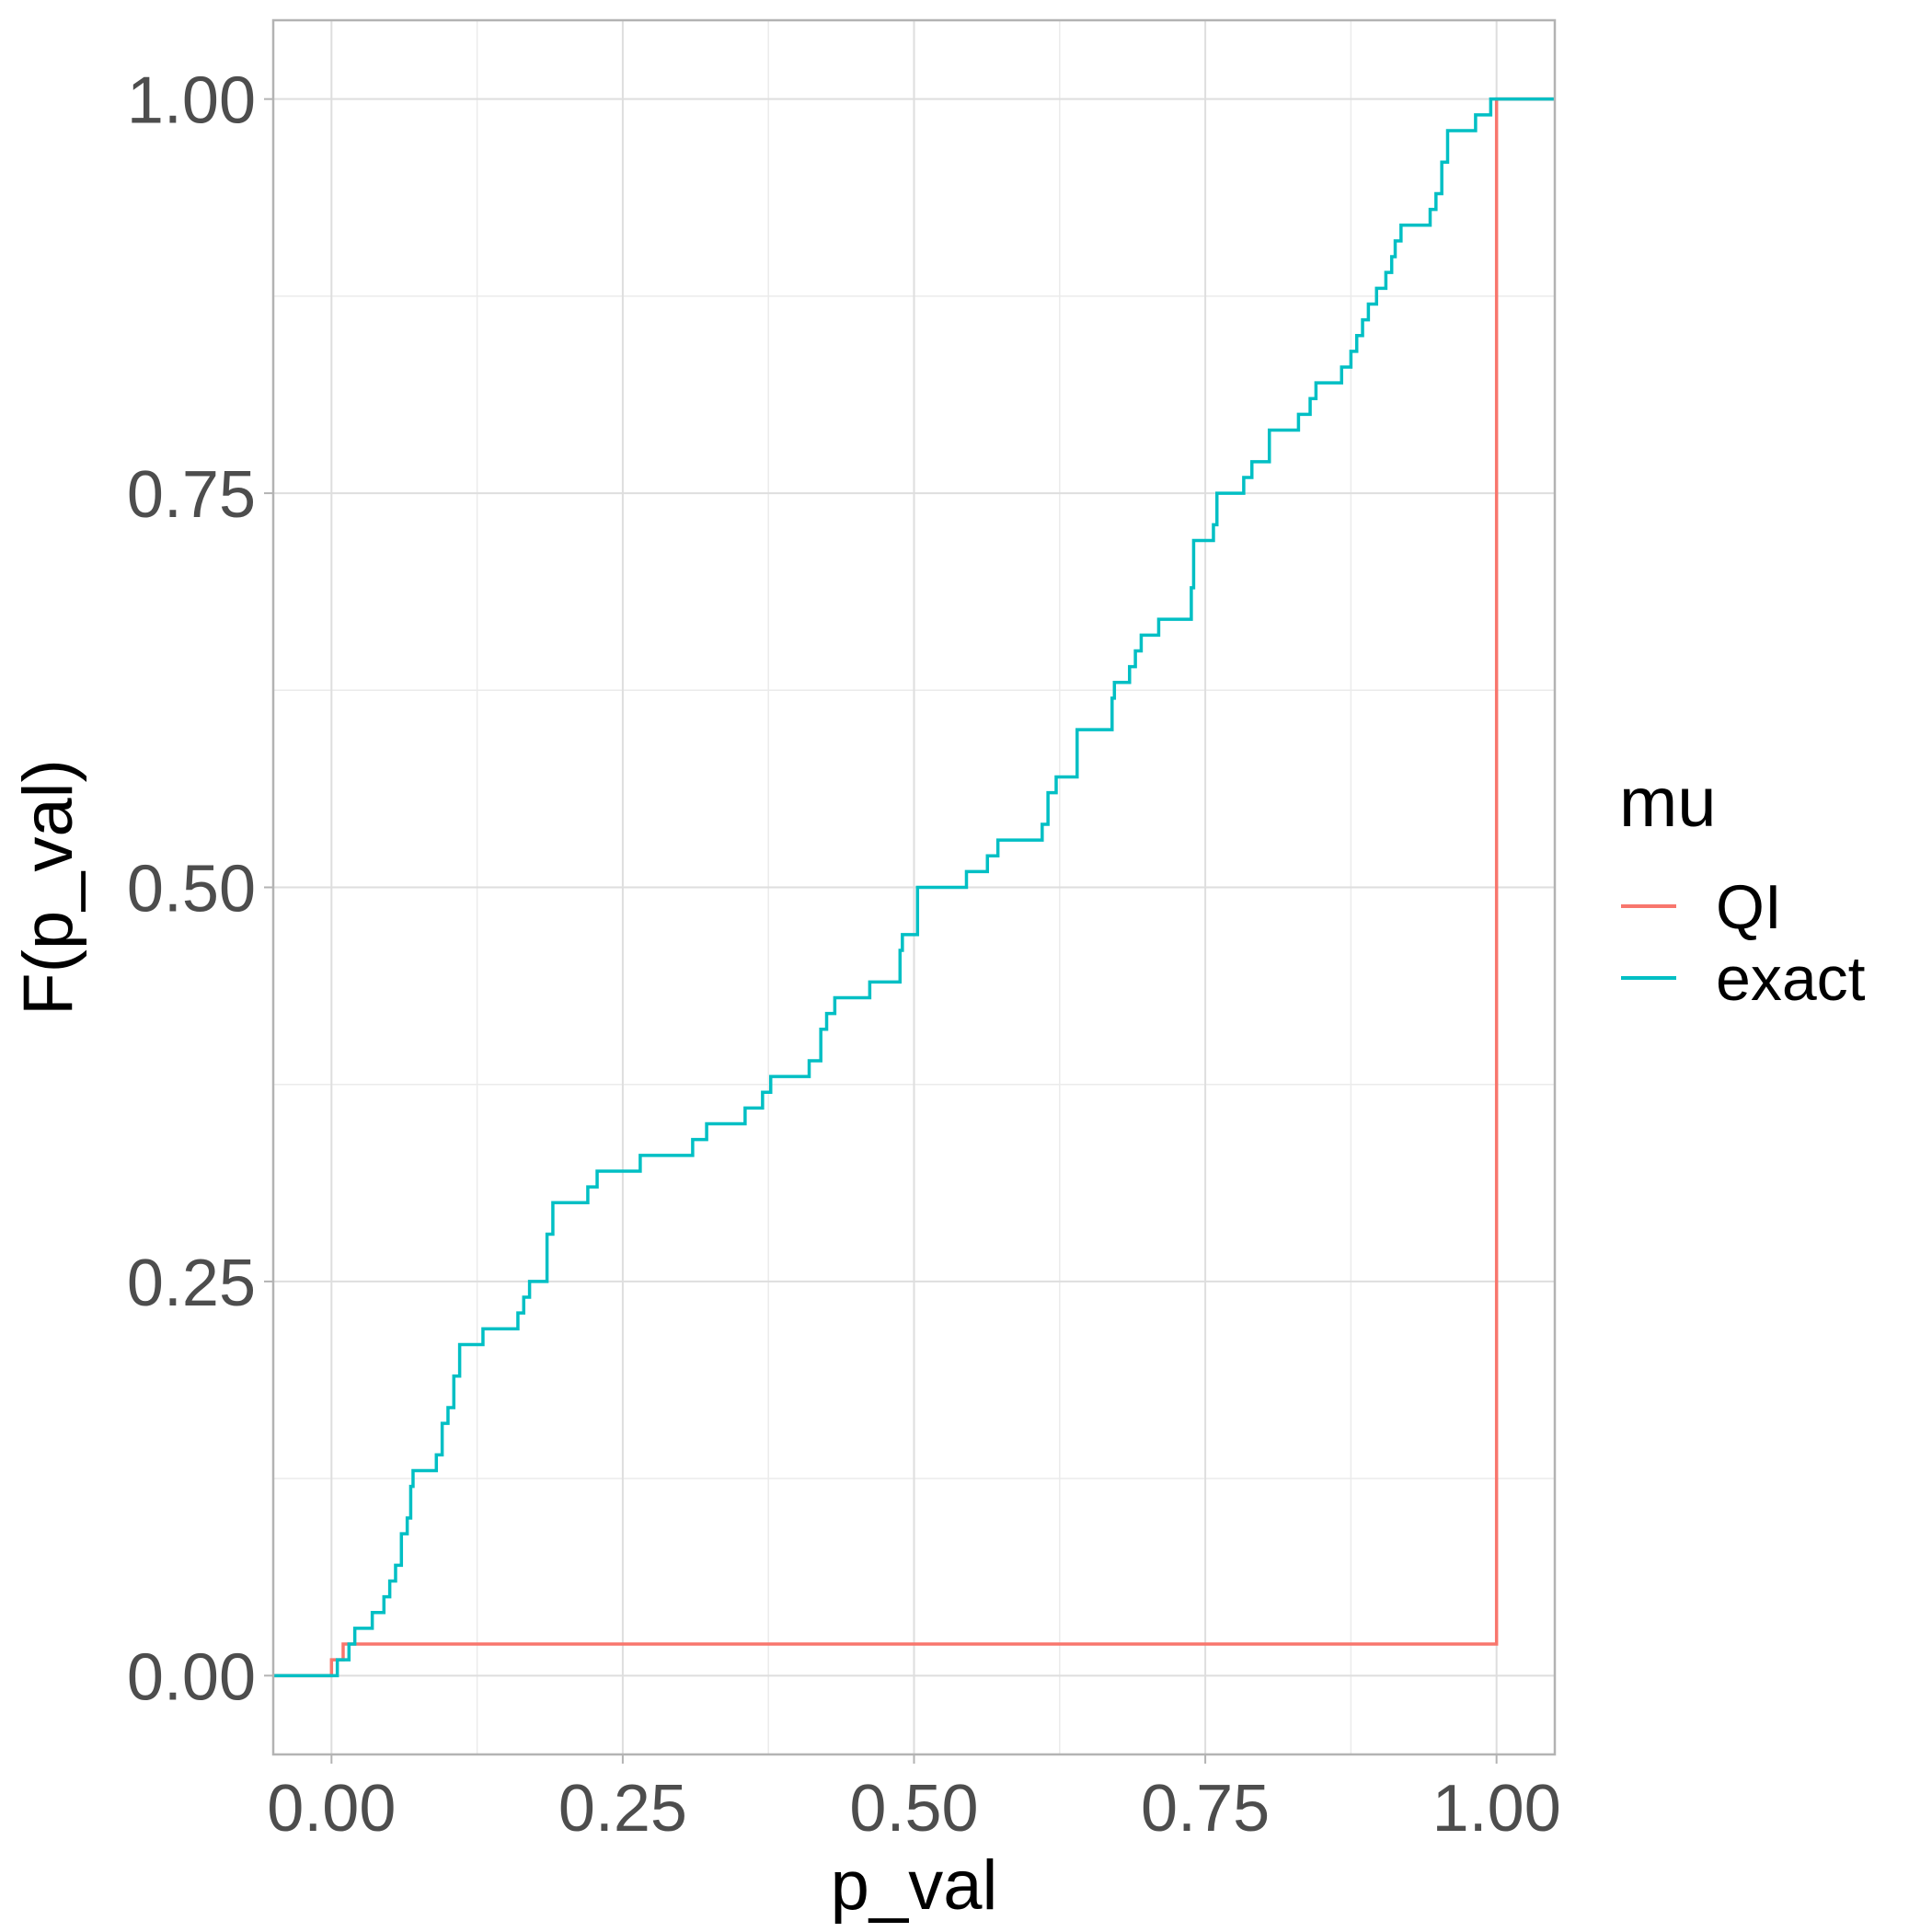 The height and width of the screenshot is (1932, 1932). What do you see at coordinates (1749, 907) in the screenshot?
I see `legend-label-qi: QI` at bounding box center [1749, 907].